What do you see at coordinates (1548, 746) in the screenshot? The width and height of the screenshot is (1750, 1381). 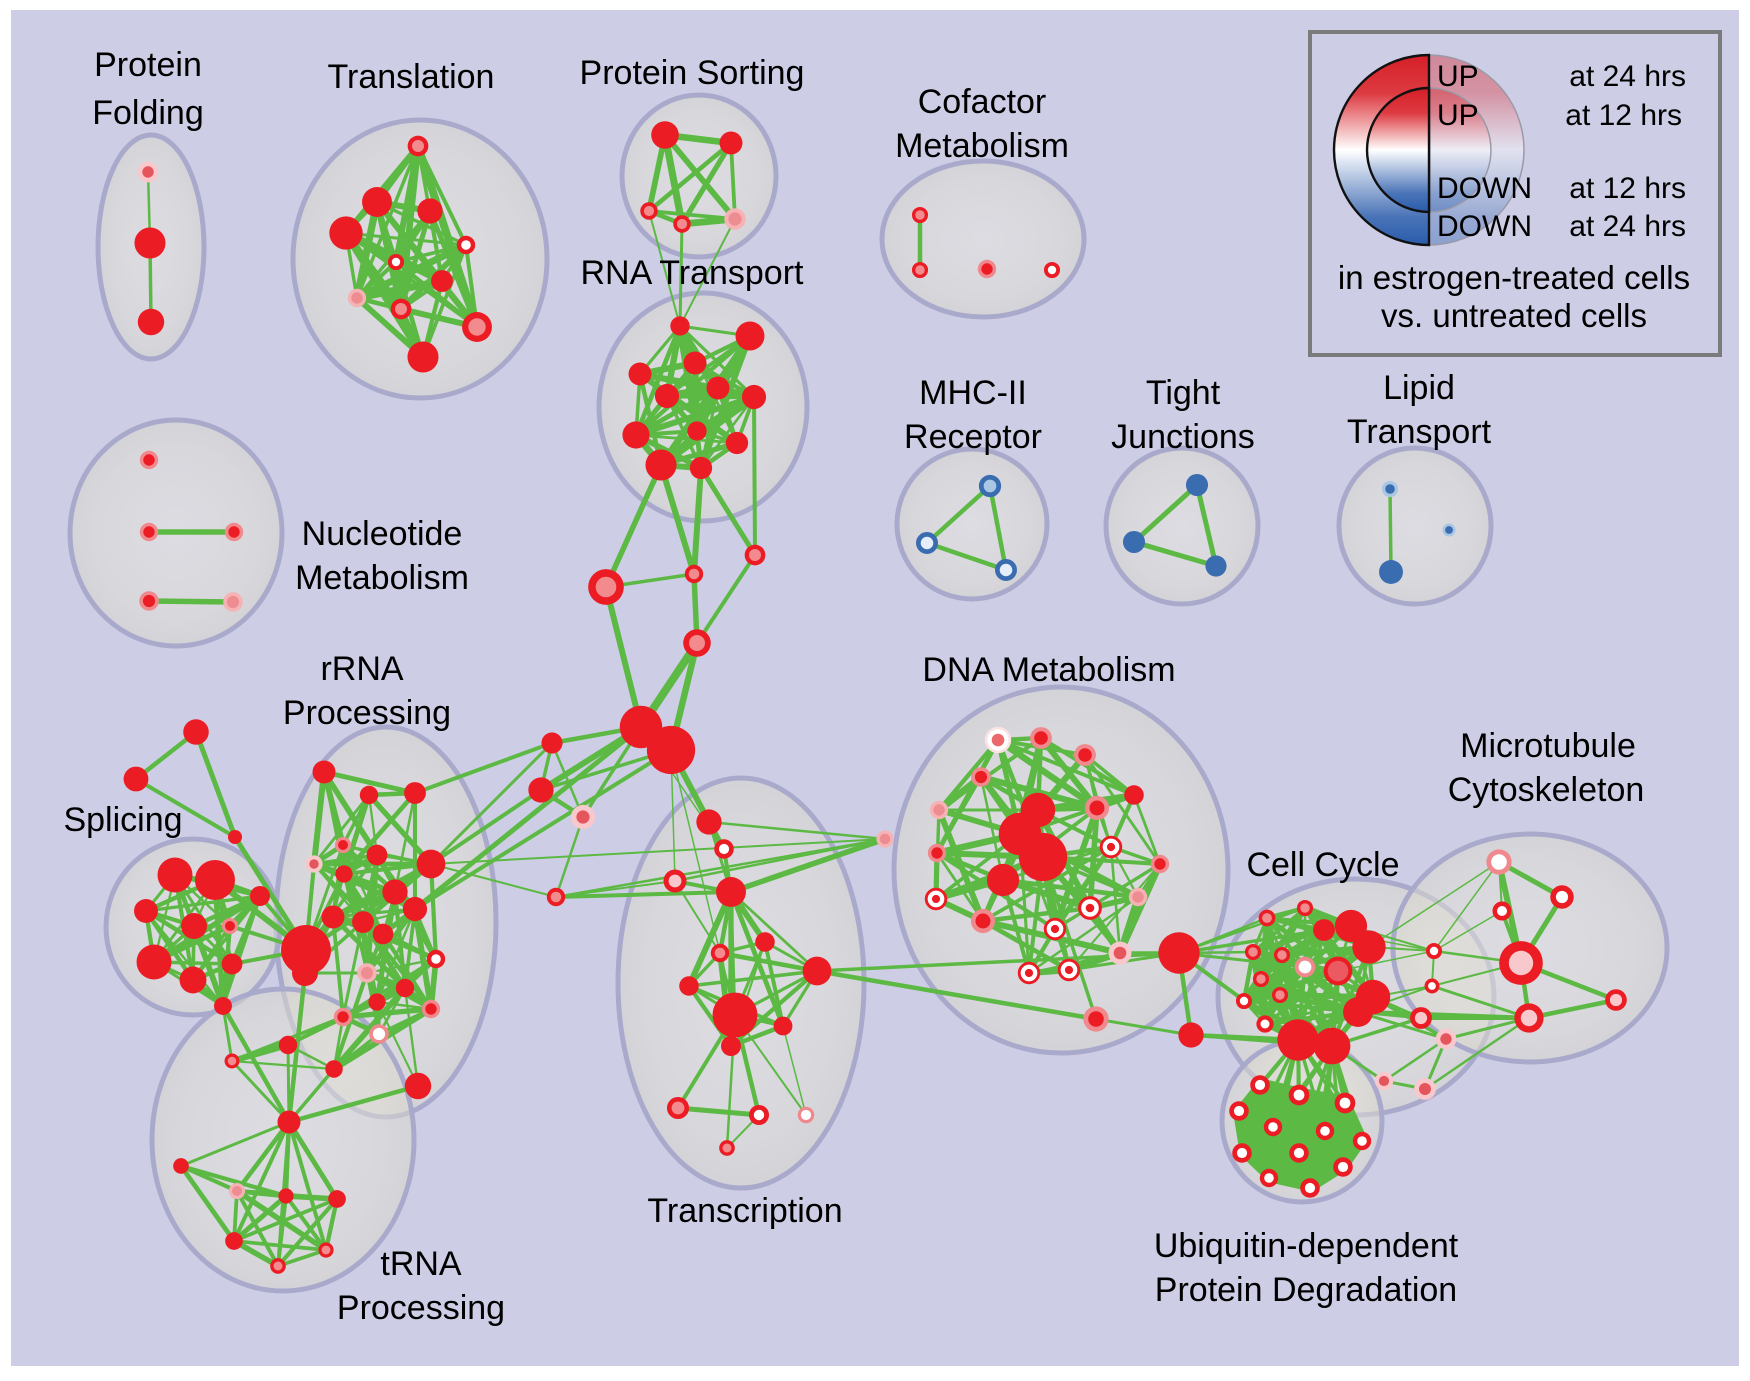 I see `svg-text: Microtubule` at bounding box center [1548, 746].